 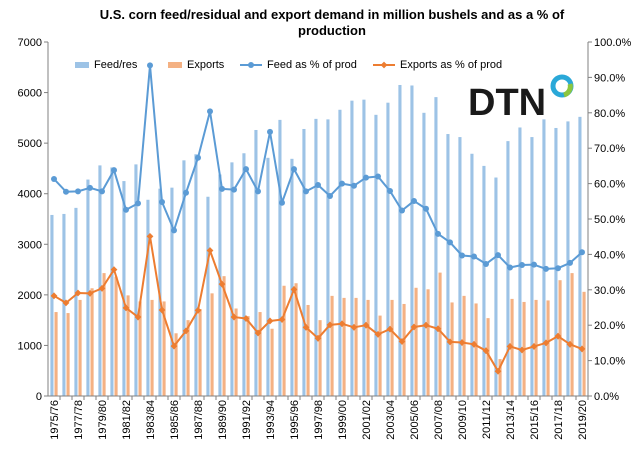 I want to click on x-tick-label: 1977/78, so click(x=79, y=420).